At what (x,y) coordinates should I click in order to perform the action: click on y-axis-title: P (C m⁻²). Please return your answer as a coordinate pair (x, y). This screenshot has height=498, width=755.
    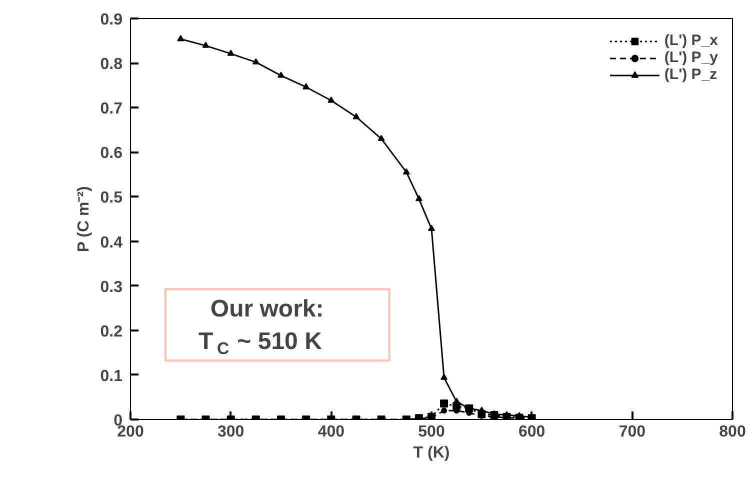
    Looking at the image, I should click on (83, 219).